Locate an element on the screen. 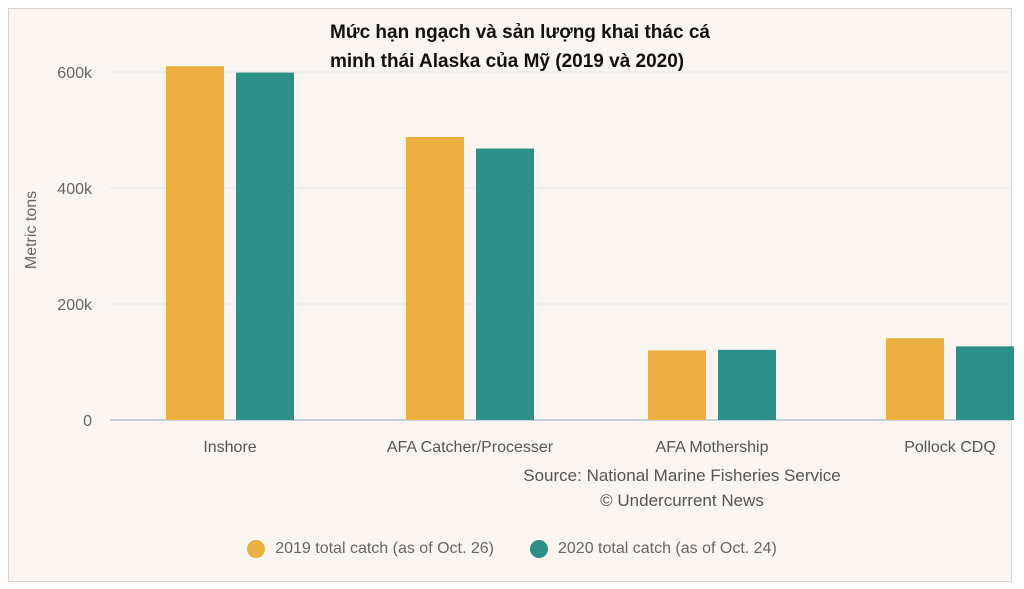 This screenshot has height=589, width=1024. y-tick-label: 200k is located at coordinates (75, 305).